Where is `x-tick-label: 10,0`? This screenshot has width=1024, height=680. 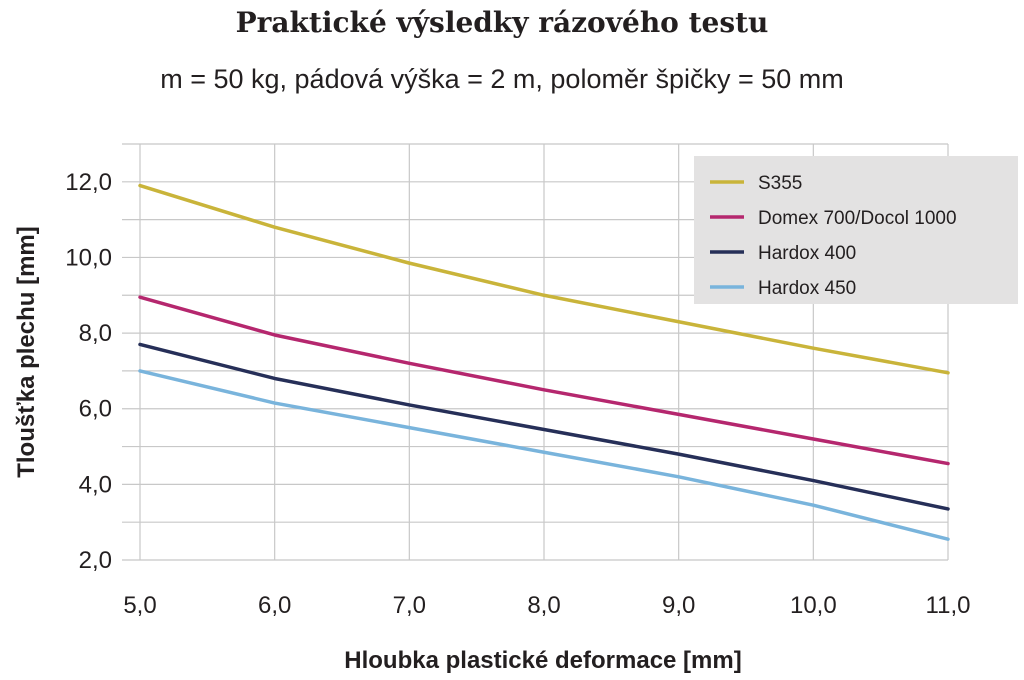
x-tick-label: 10,0 is located at coordinates (813, 605).